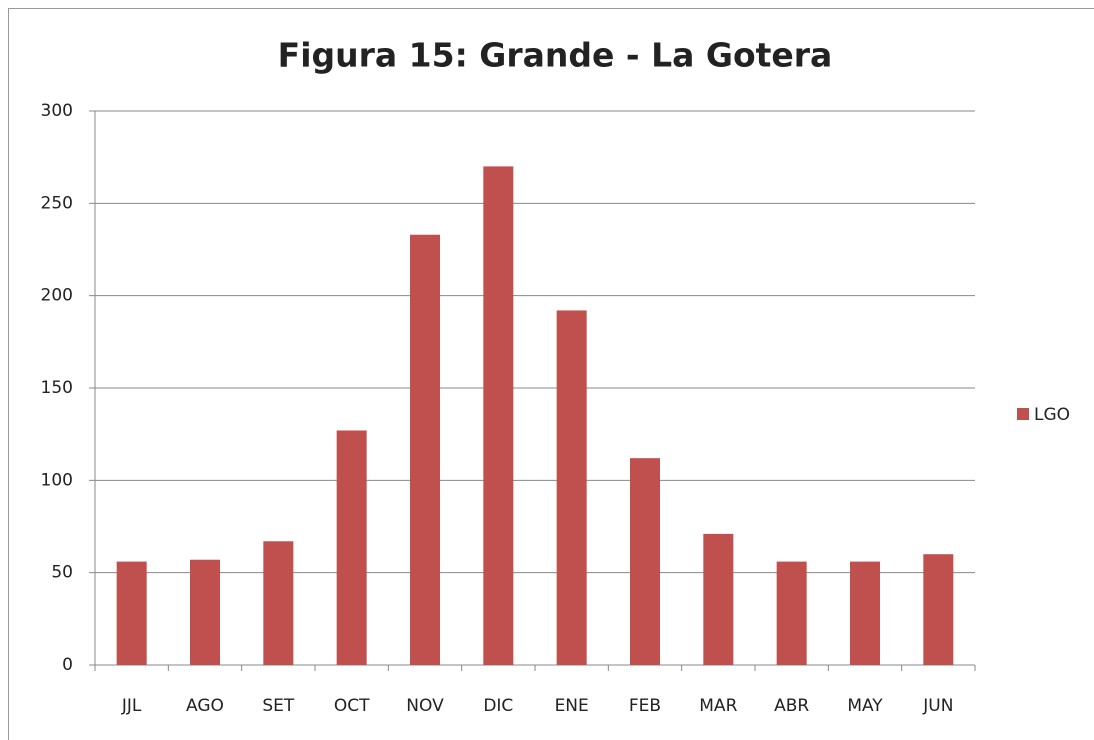 This screenshot has width=1094, height=740. I want to click on y-tick-label: 0, so click(67, 665).